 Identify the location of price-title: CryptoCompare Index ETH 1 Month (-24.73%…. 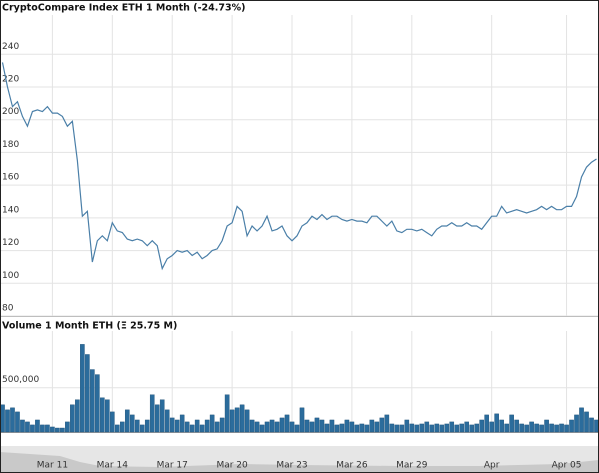
(123, 8).